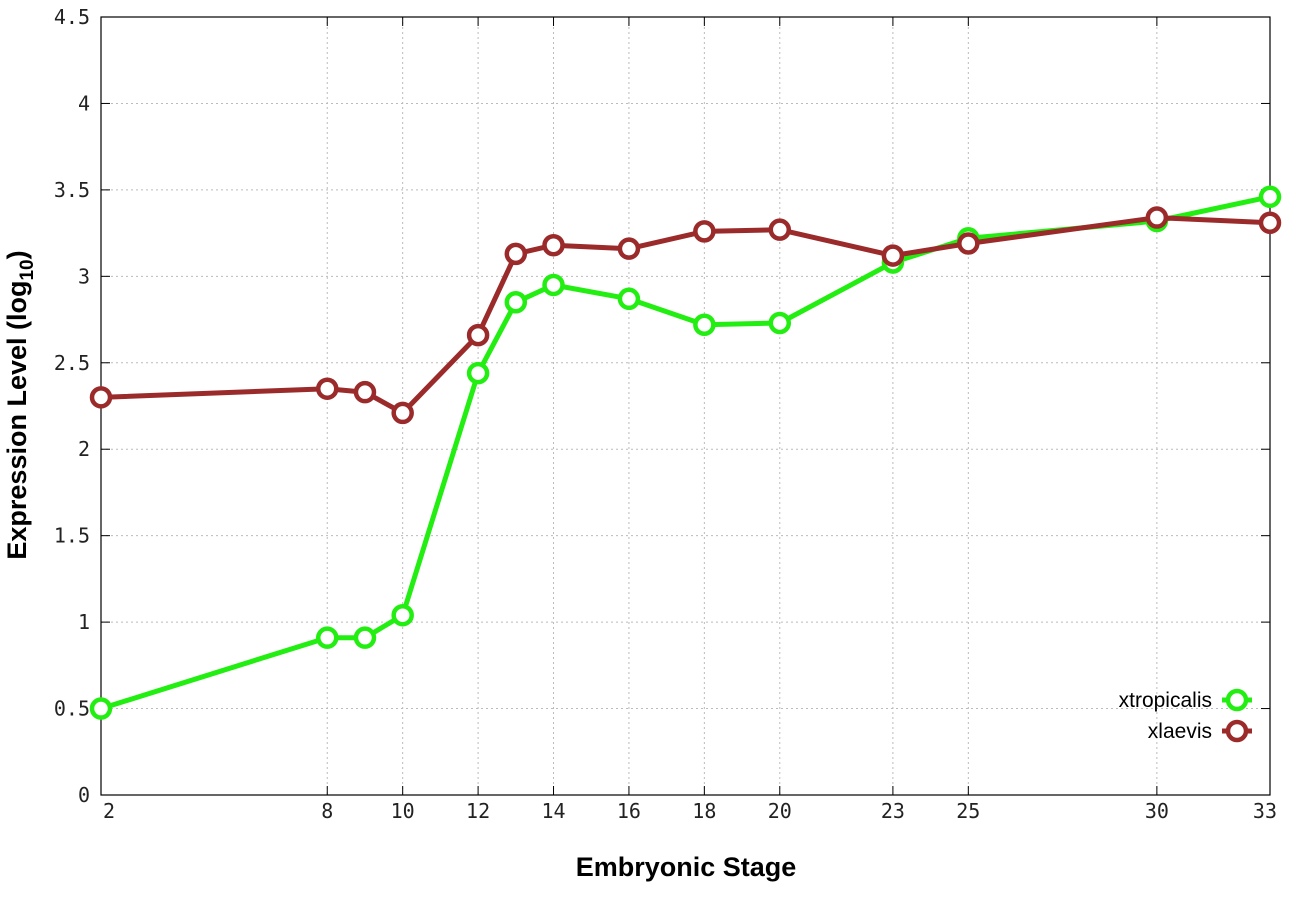 This screenshot has width=1296, height=907. Describe the element at coordinates (478, 811) in the screenshot. I see `x-tick-label: 12` at that location.